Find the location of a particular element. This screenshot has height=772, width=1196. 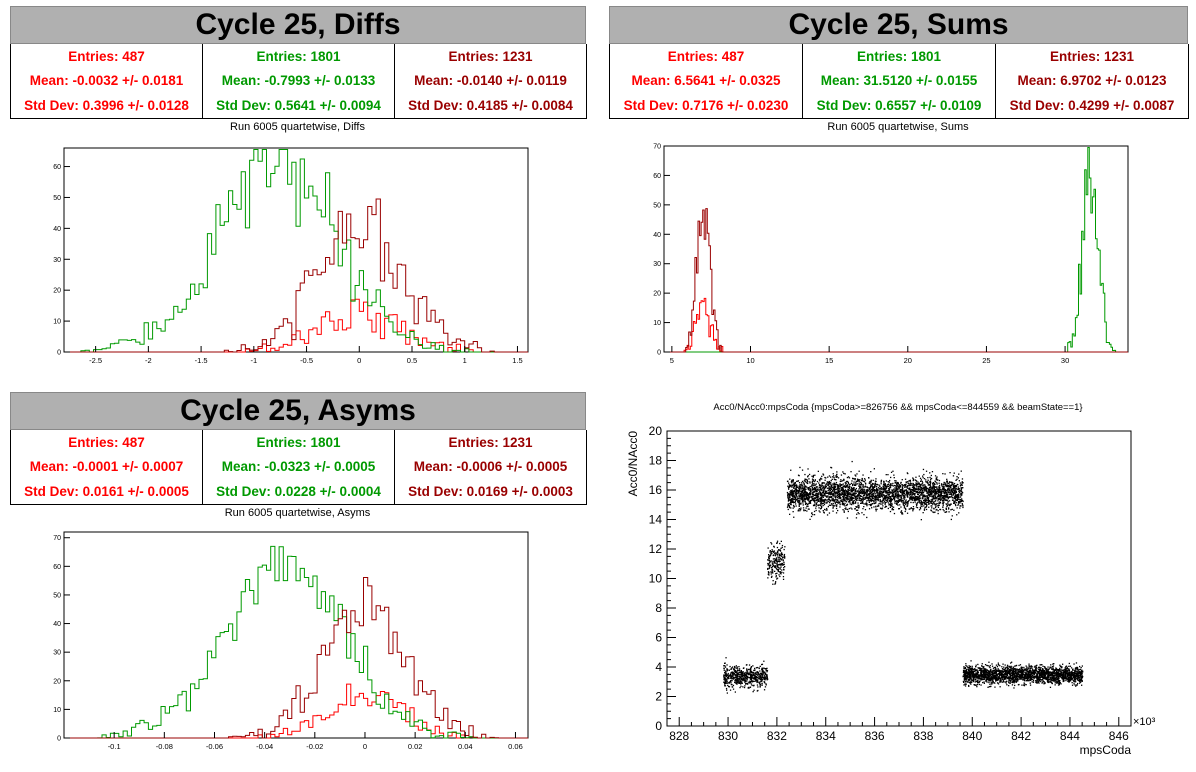

x-tick-label: -0.06 is located at coordinates (214, 746).